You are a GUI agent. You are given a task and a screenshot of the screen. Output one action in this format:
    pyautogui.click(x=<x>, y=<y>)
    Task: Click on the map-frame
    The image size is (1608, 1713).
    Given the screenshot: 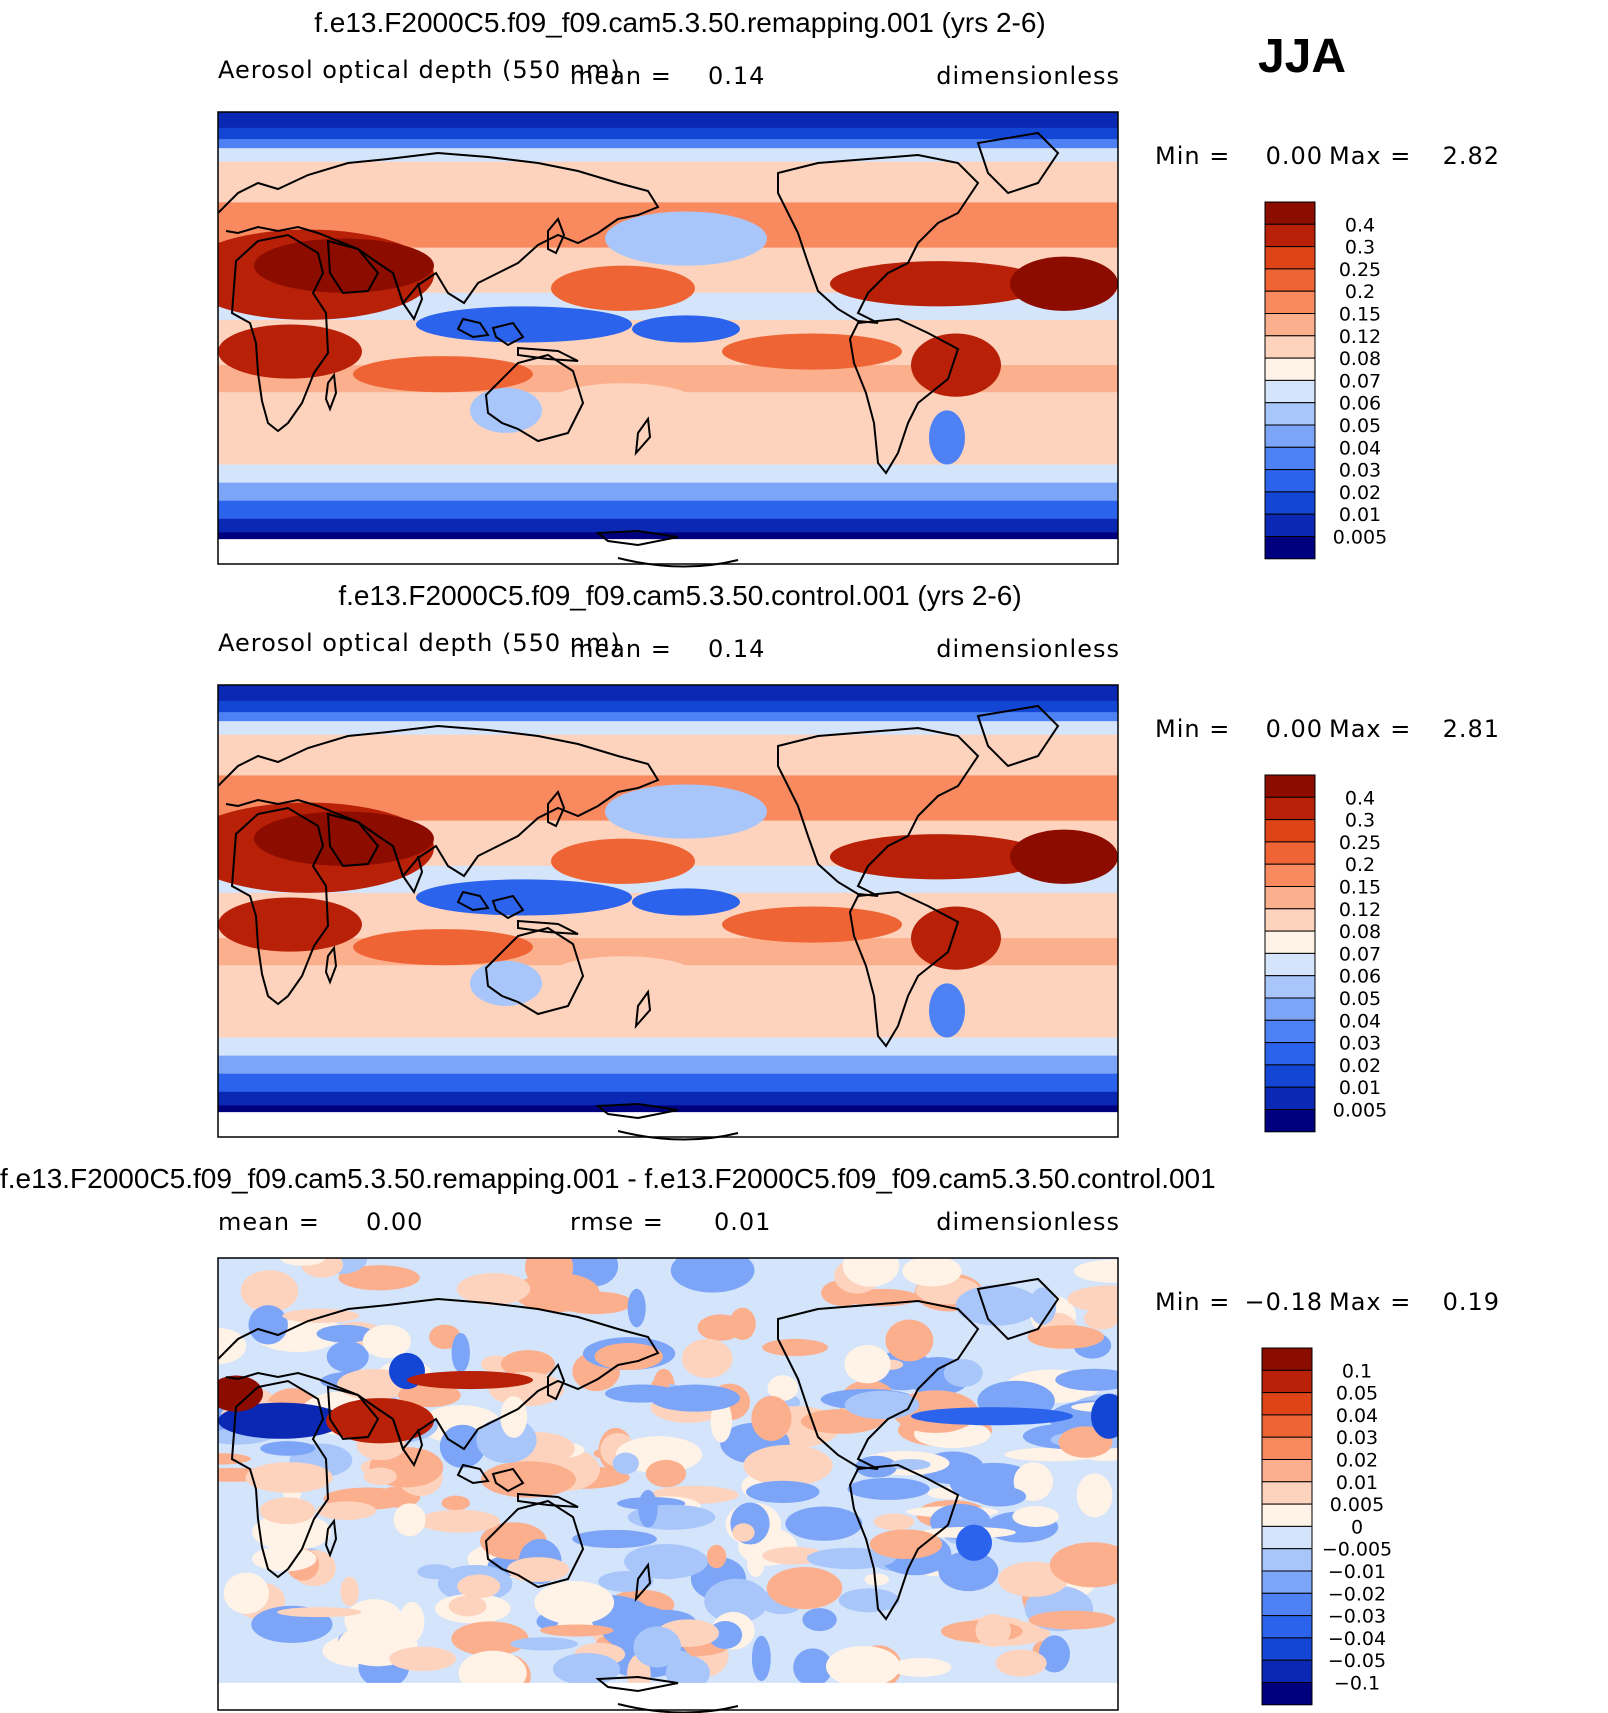 What is the action you would take?
    pyautogui.click(x=668, y=1484)
    